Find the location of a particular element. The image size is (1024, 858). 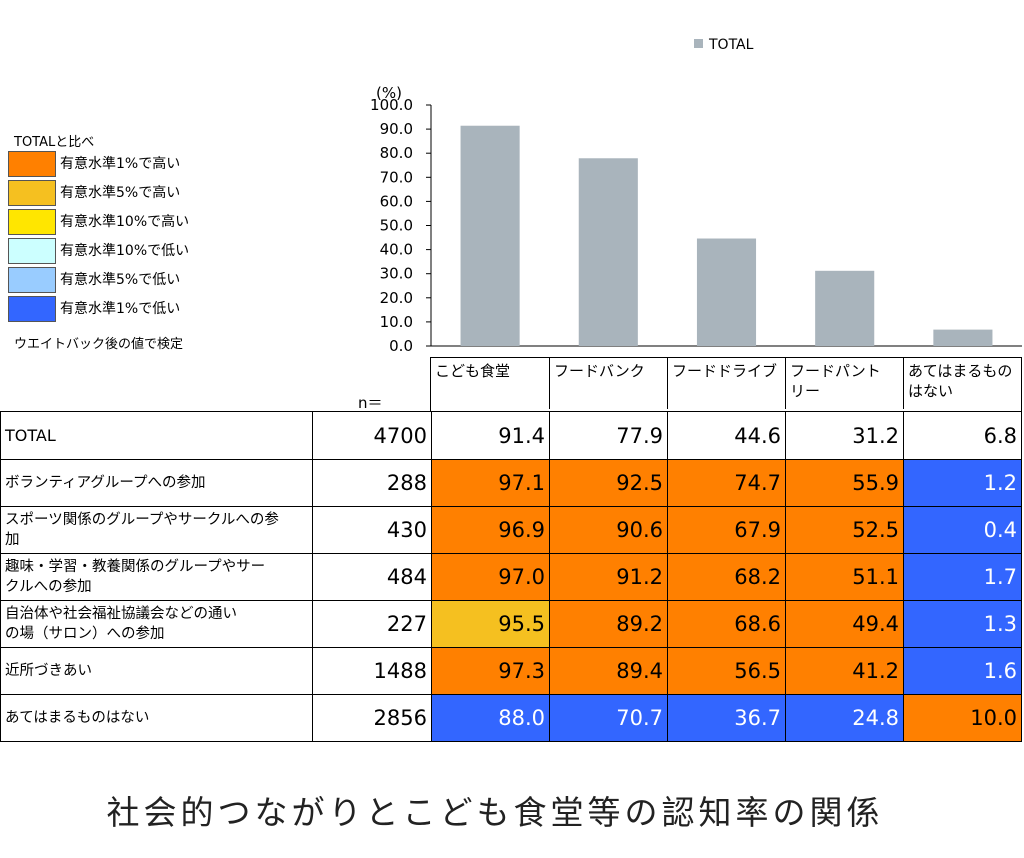

legend-label: 有意水準5%で高い is located at coordinates (120, 193).